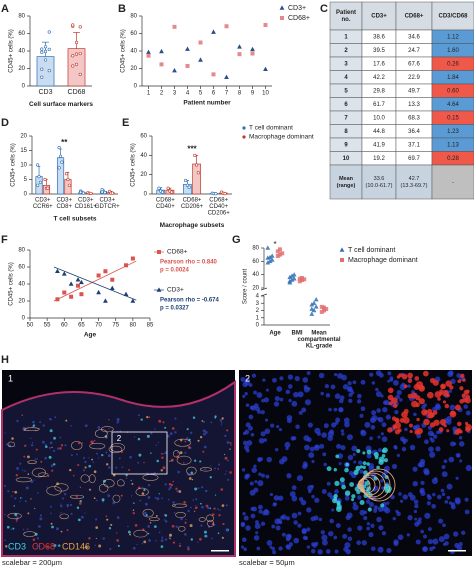  Describe the element at coordinates (192, 207) in the screenshot. I see `x-tick-label: CD206+` at that location.